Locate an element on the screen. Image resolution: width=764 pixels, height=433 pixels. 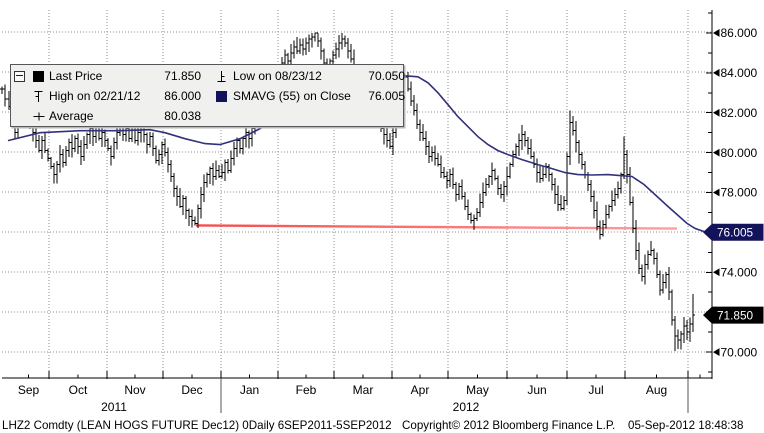
x-tick-label: Apr is located at coordinates (420, 390).